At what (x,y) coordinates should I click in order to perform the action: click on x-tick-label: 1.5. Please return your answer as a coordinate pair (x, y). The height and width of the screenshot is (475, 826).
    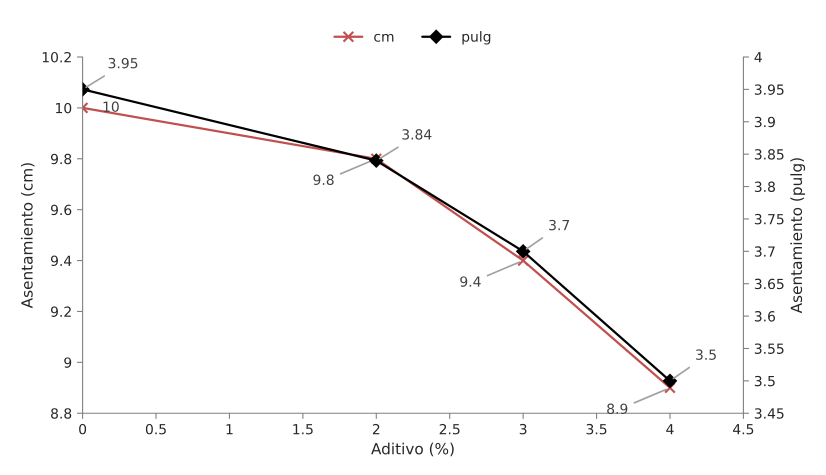
    Looking at the image, I should click on (303, 429).